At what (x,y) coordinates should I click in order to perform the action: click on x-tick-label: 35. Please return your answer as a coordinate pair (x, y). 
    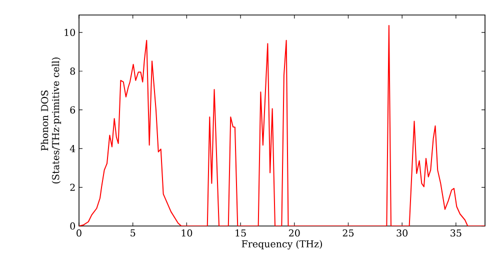
    Looking at the image, I should click on (456, 233).